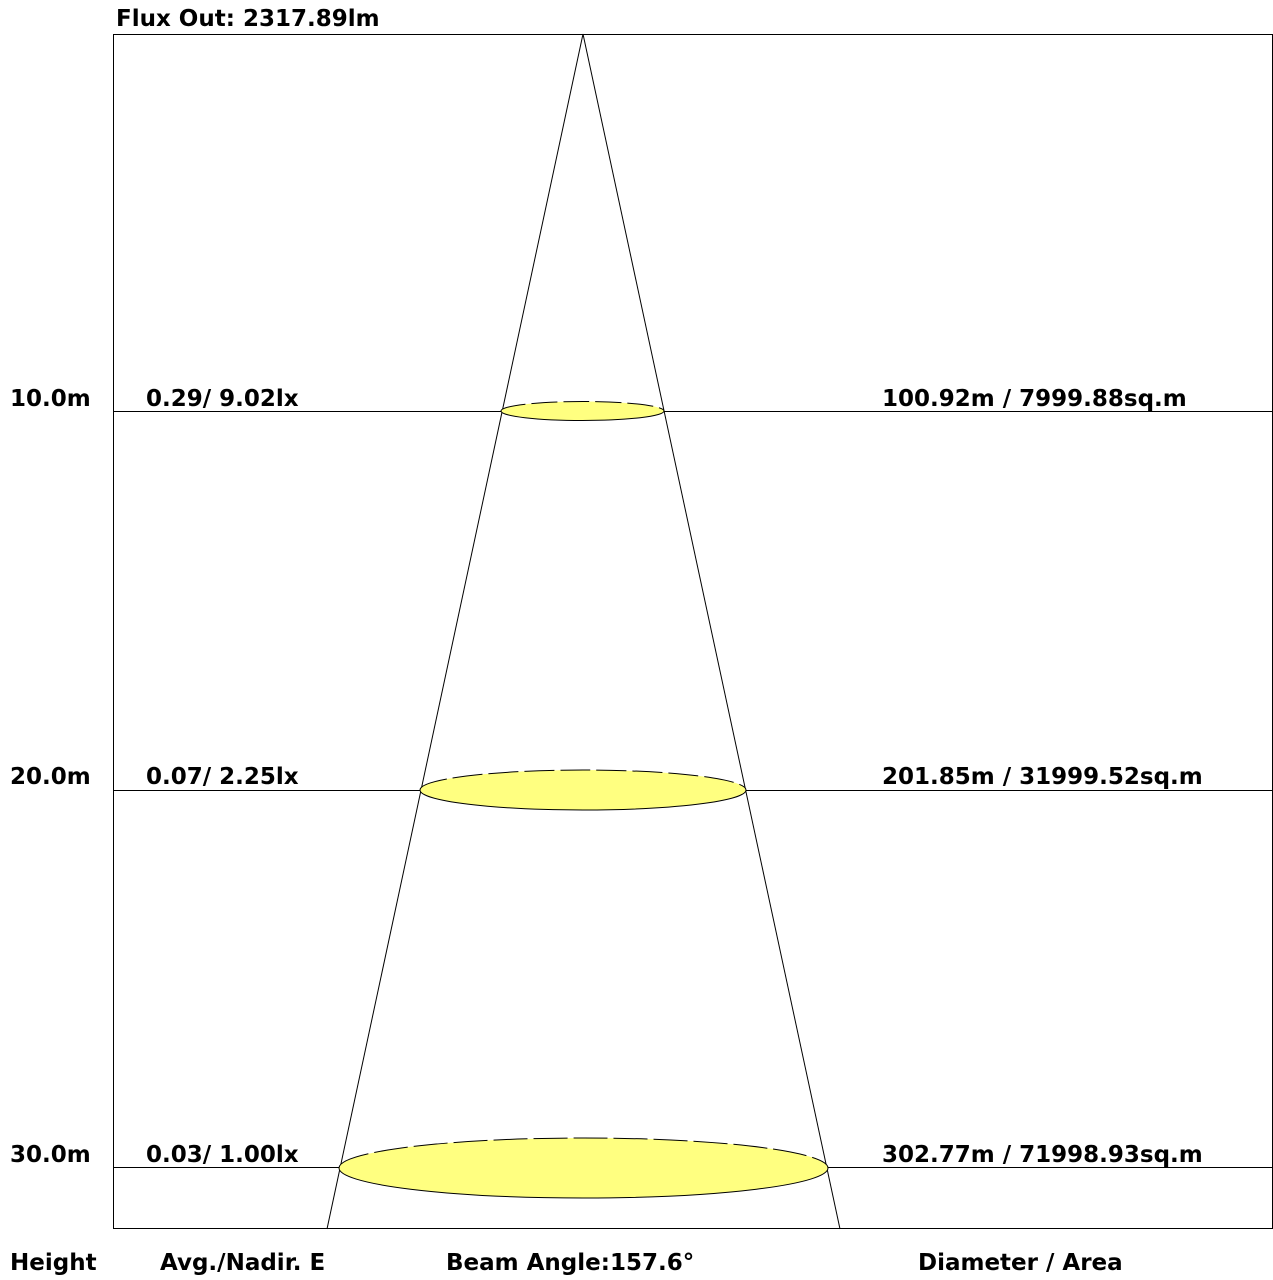 The width and height of the screenshot is (1273, 1280). What do you see at coordinates (50, 399) in the screenshot?
I see `height-label-10m: 10.0m` at bounding box center [50, 399].